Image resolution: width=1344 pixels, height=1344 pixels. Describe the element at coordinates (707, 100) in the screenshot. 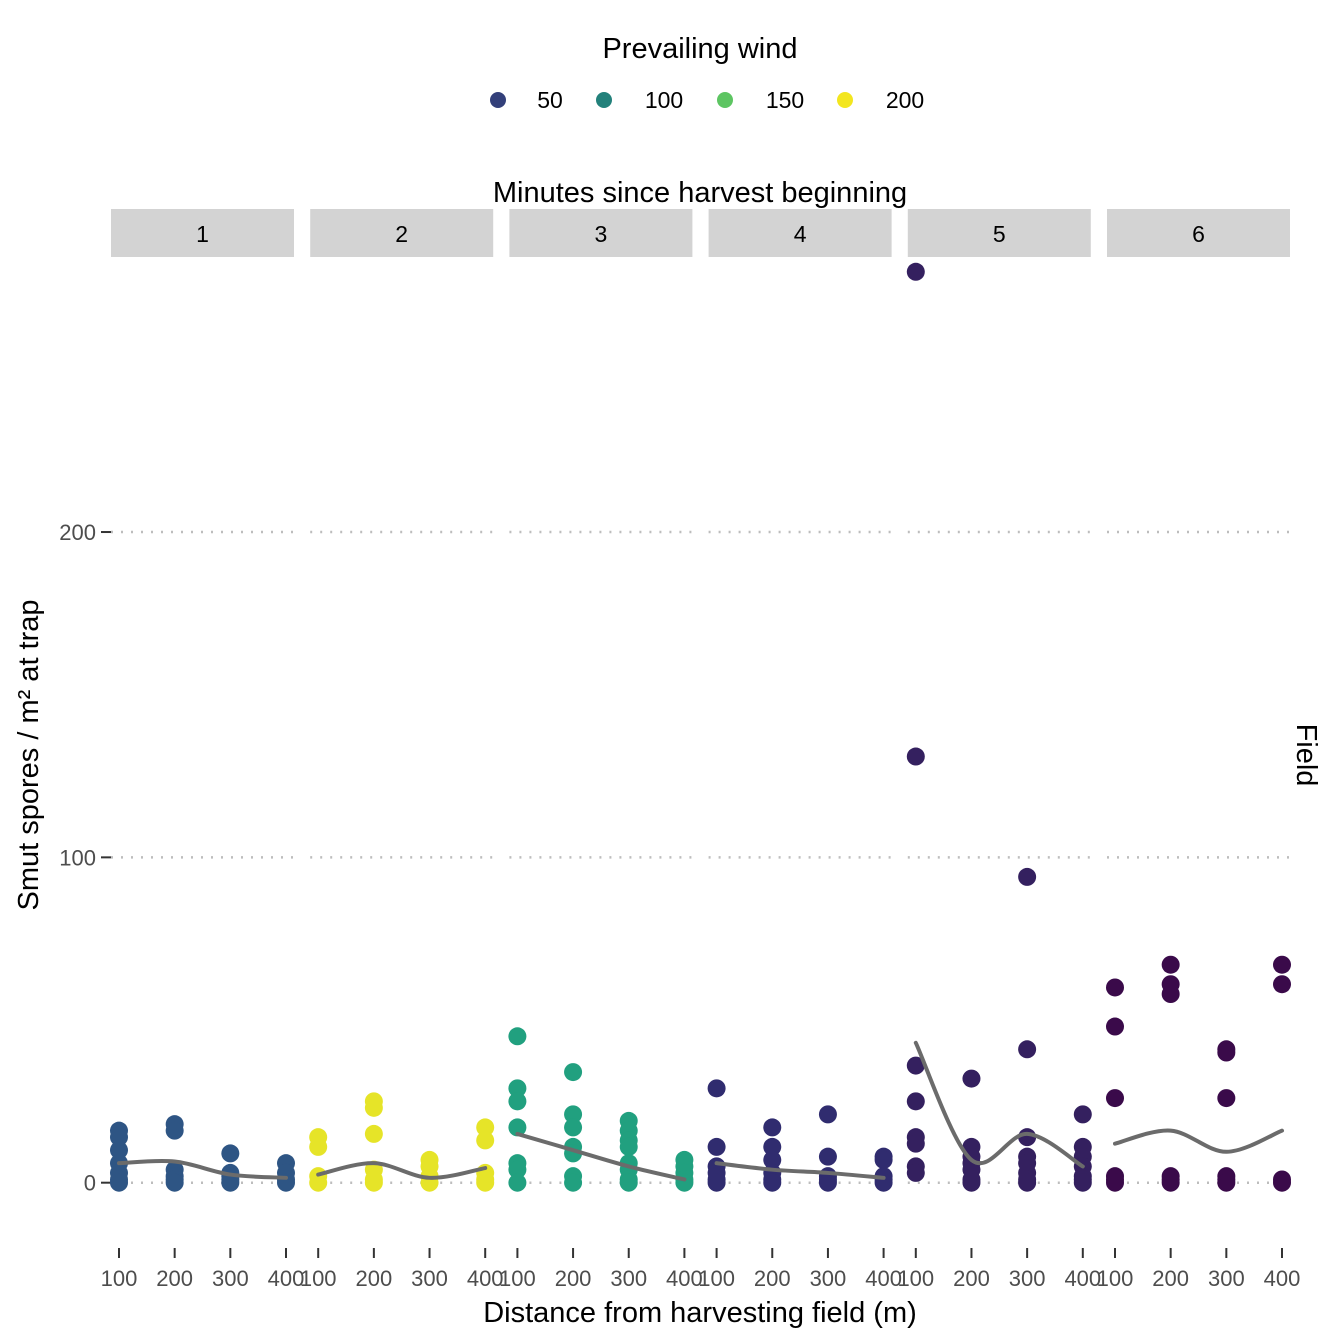

I see `legend-entries: 50 100 150 200` at that location.